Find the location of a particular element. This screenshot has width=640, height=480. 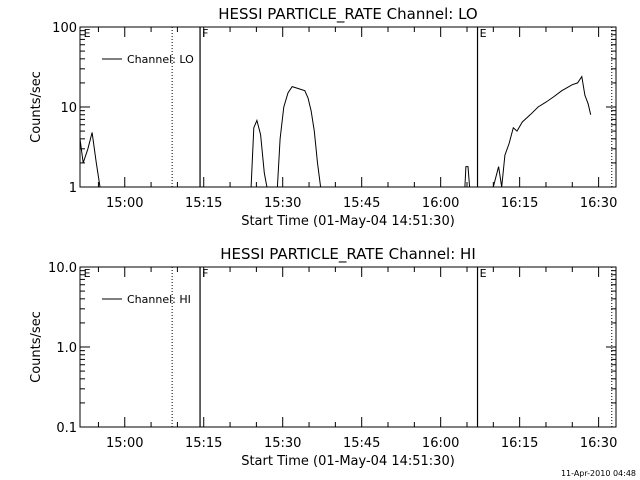

y-tick-label: 10.0 is located at coordinates (62, 268).